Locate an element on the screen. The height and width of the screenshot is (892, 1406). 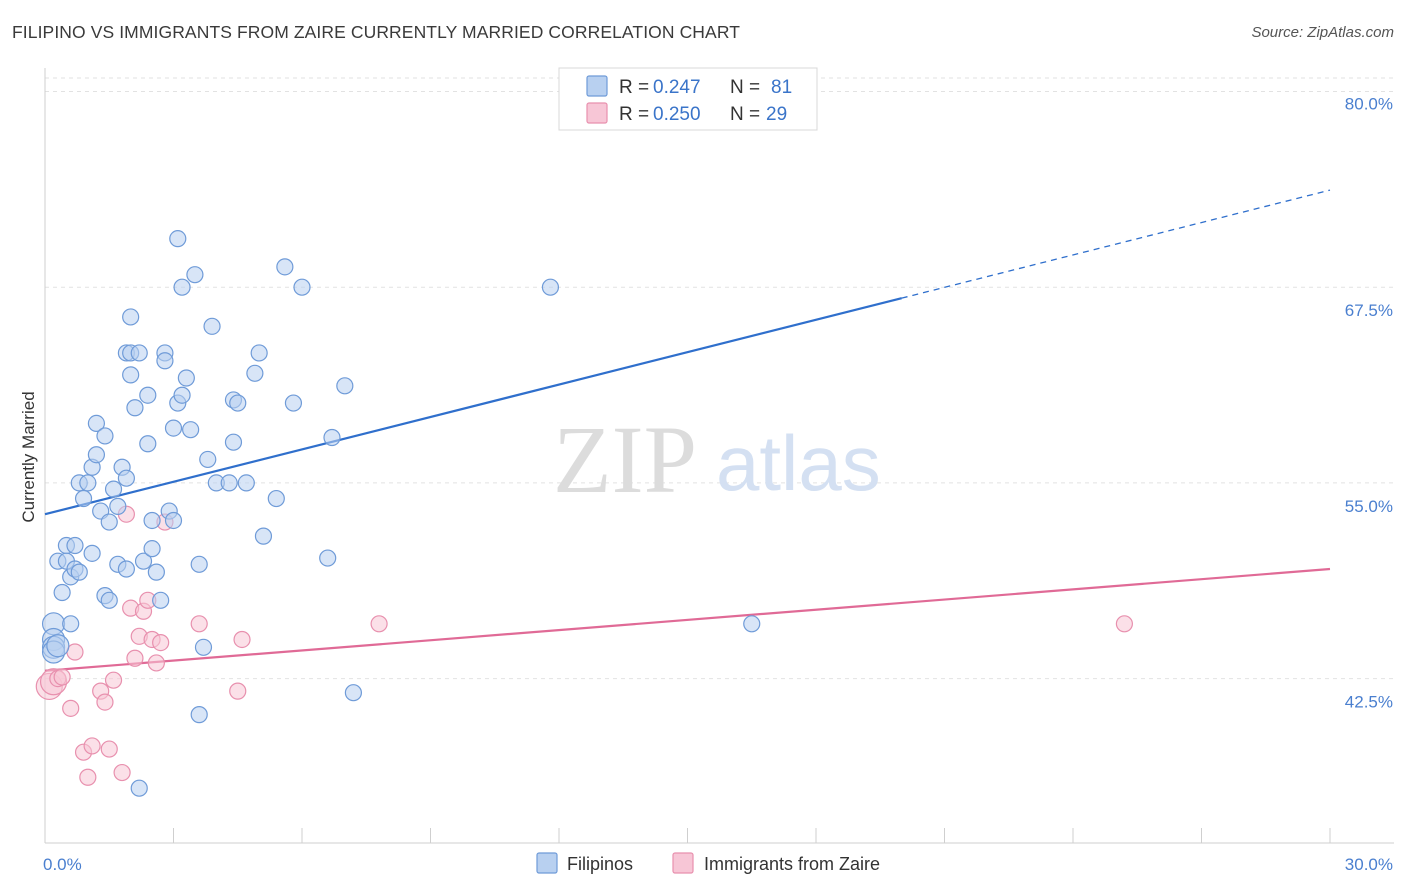
legend-n-label-zaire: N = is located at coordinates (745, 114).